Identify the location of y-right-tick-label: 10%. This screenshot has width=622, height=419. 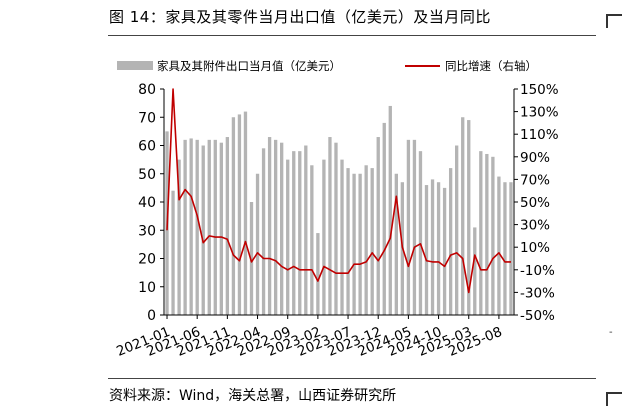
(535, 248).